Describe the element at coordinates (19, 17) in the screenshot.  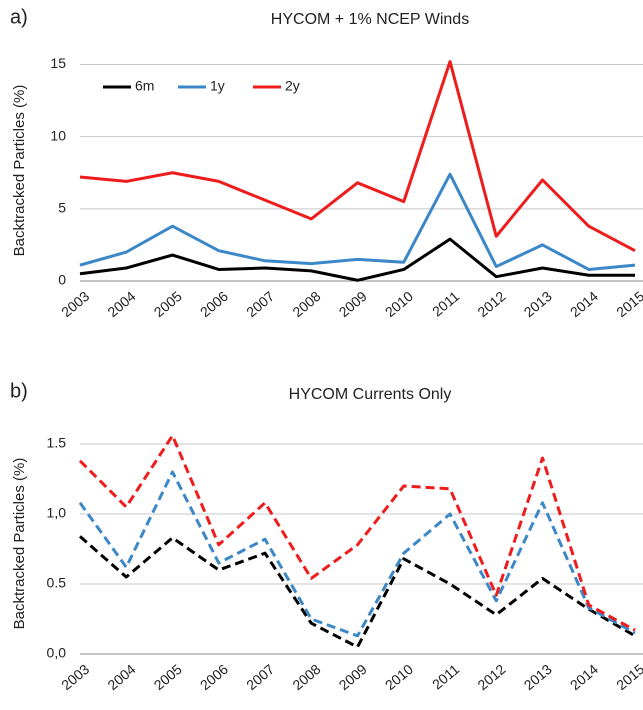
I see `panel-label: a)` at that location.